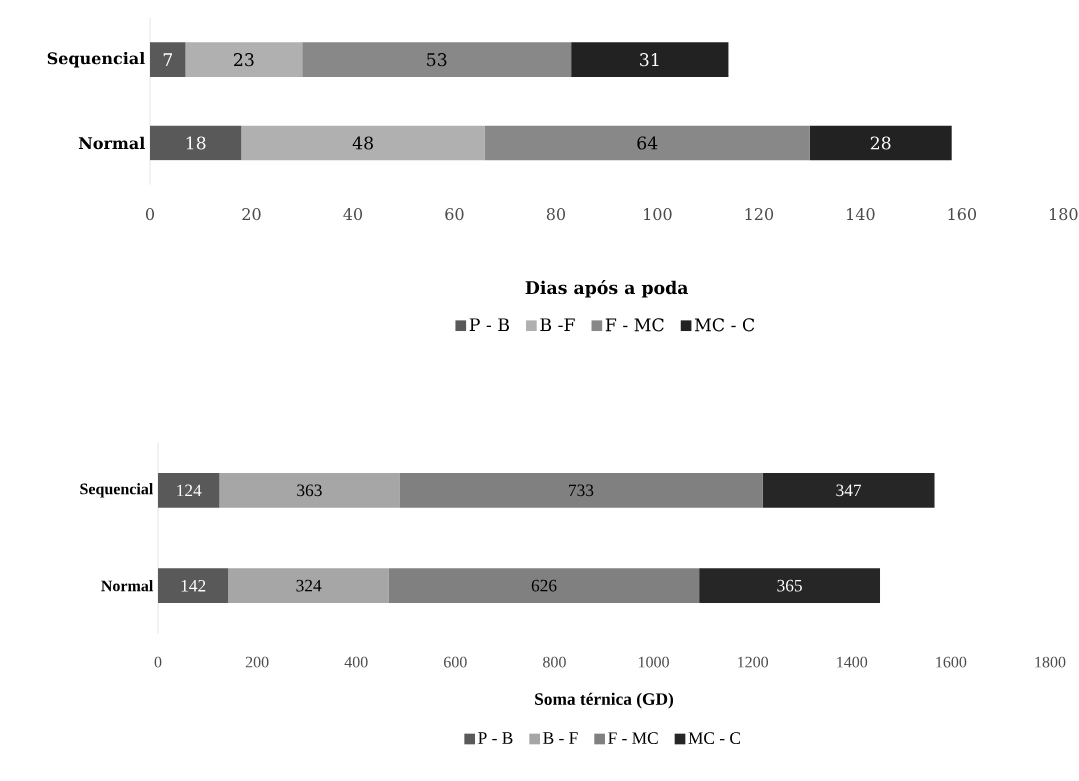 This screenshot has width=1079, height=781. What do you see at coordinates (653, 662) in the screenshot?
I see `x-tick-label: 1000` at bounding box center [653, 662].